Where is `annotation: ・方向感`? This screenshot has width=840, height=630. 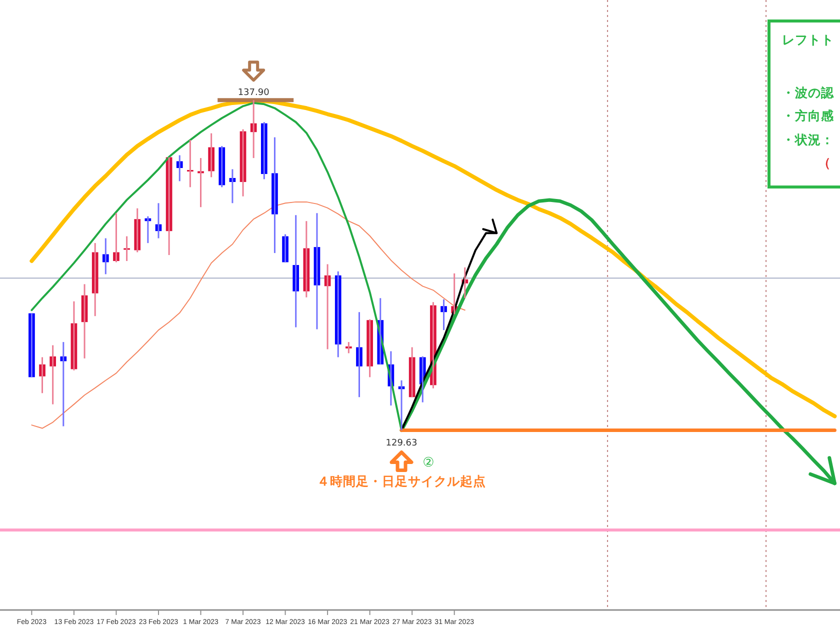
annotation: ・方向感 is located at coordinates (808, 115).